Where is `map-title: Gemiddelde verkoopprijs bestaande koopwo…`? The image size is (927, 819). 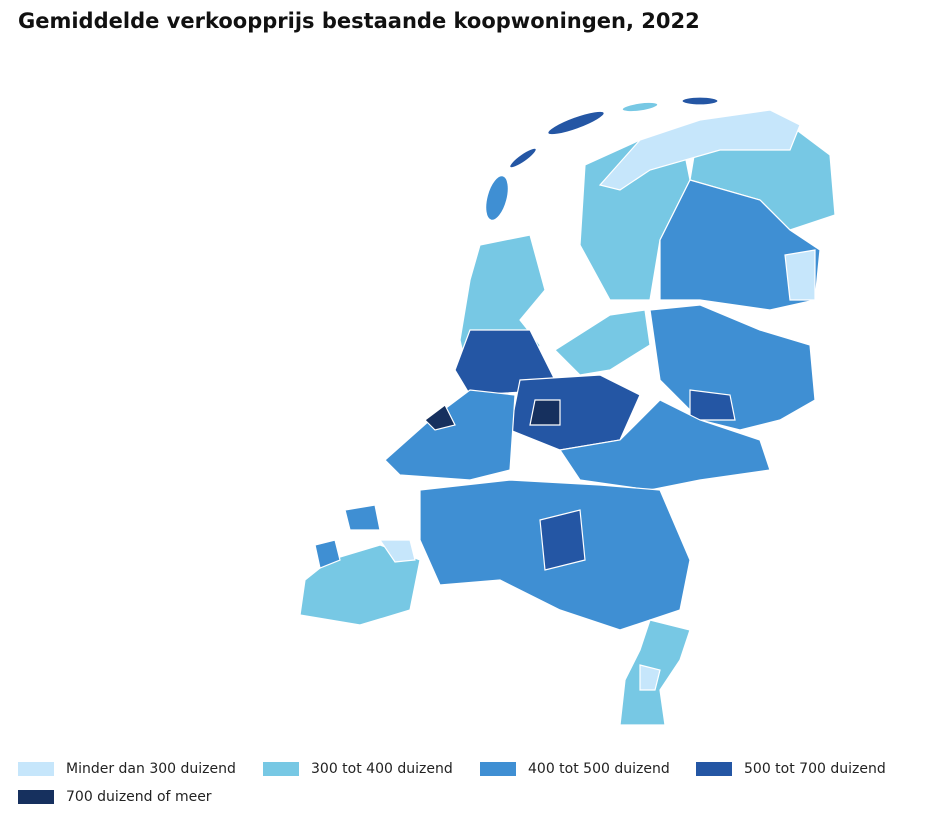 map-title: Gemiddelde verkoopprijs bestaande koopwo… is located at coordinates (359, 21).